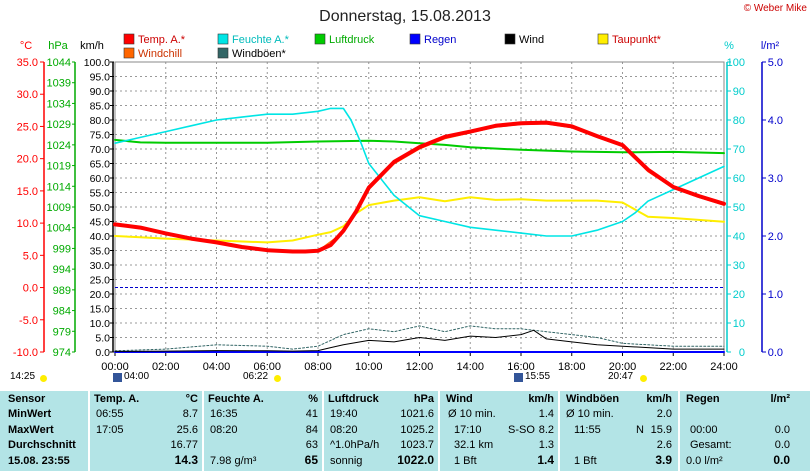 Image resolution: width=810 pixels, height=471 pixels. What do you see at coordinates (100, 266) in the screenshot?
I see `kmh-tick-label: 30.0` at bounding box center [100, 266].